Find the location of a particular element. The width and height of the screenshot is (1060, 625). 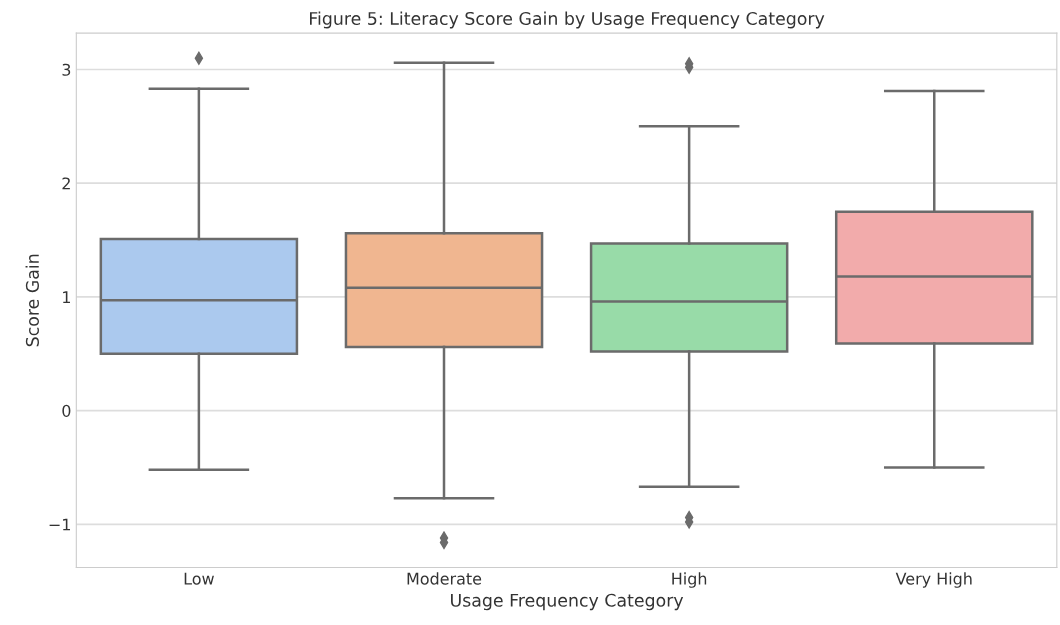

y-axis-title: Score Gain is located at coordinates (32, 300).